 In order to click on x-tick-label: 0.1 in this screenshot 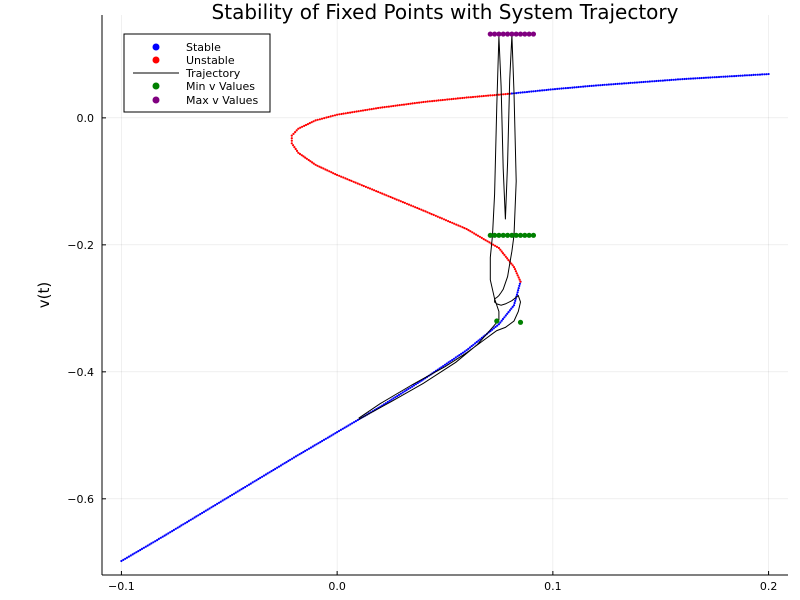, I will do `click(553, 586)`.